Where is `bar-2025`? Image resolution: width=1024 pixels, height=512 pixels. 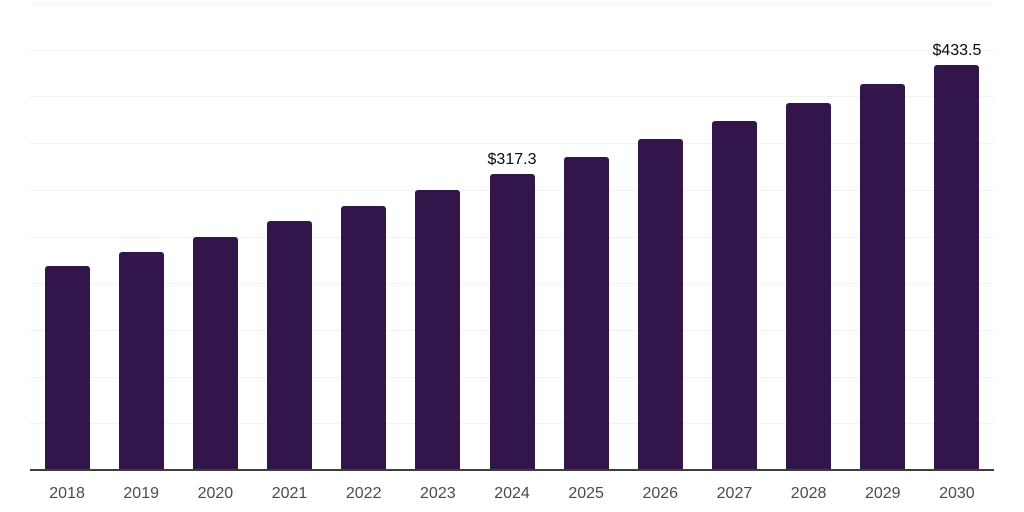
bar-2025 is located at coordinates (586, 313).